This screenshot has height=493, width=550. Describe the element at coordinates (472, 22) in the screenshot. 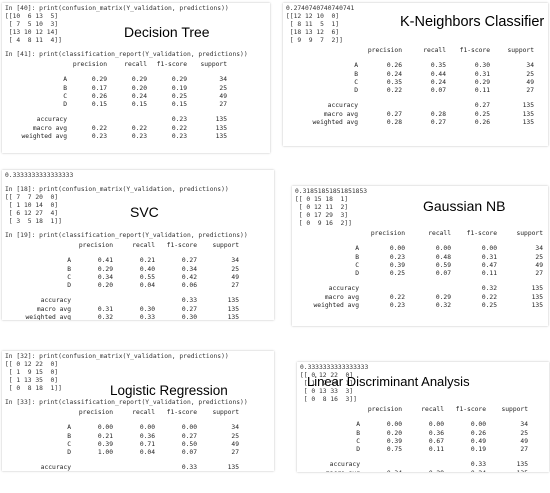

I see `panel-title: K-Neighbors Classifier` at that location.